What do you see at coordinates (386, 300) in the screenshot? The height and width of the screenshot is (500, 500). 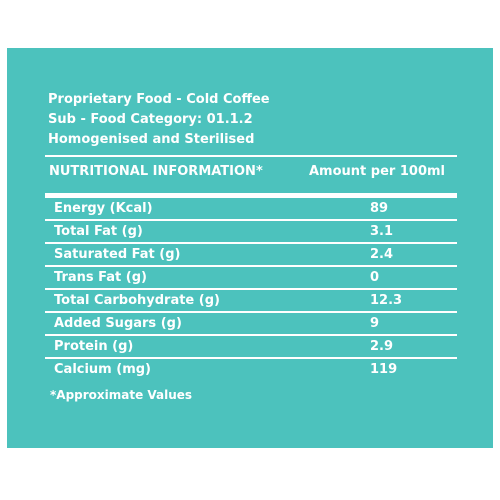 I see `nutrient-value: 12.3` at bounding box center [386, 300].